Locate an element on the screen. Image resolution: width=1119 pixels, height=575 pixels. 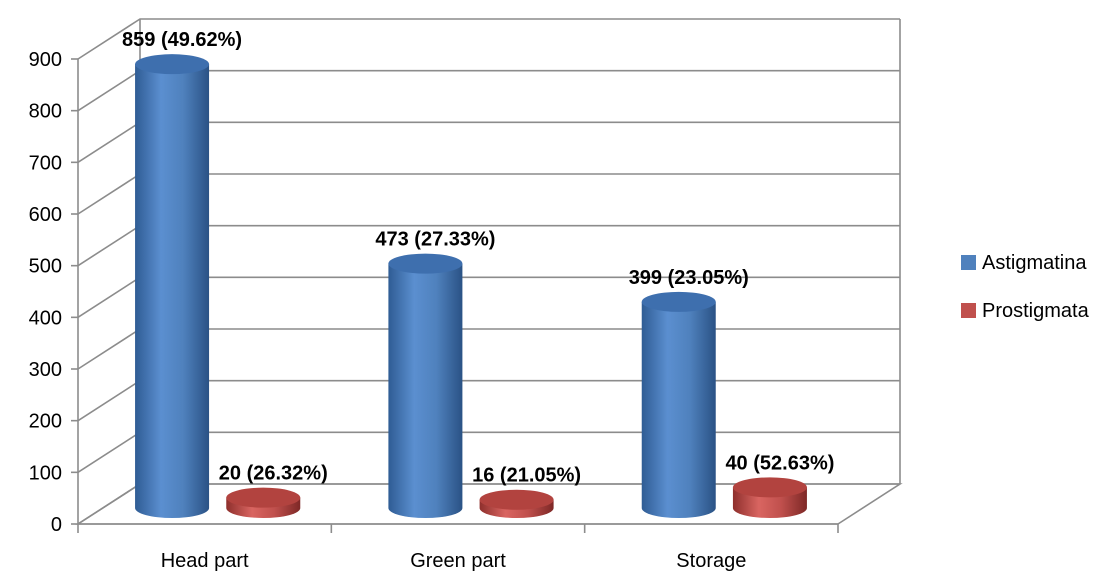
legend-item: Astigmatina is located at coordinates (1024, 263).